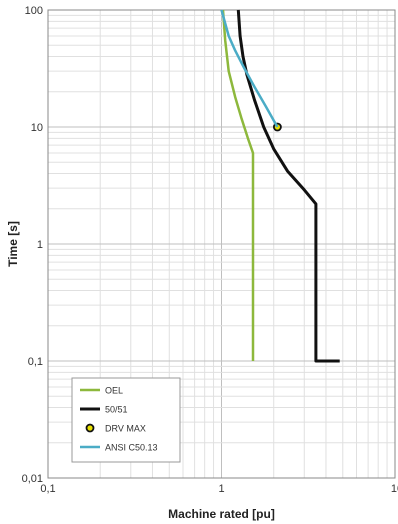  I want to click on x-tick-label: 10, so click(394, 489).